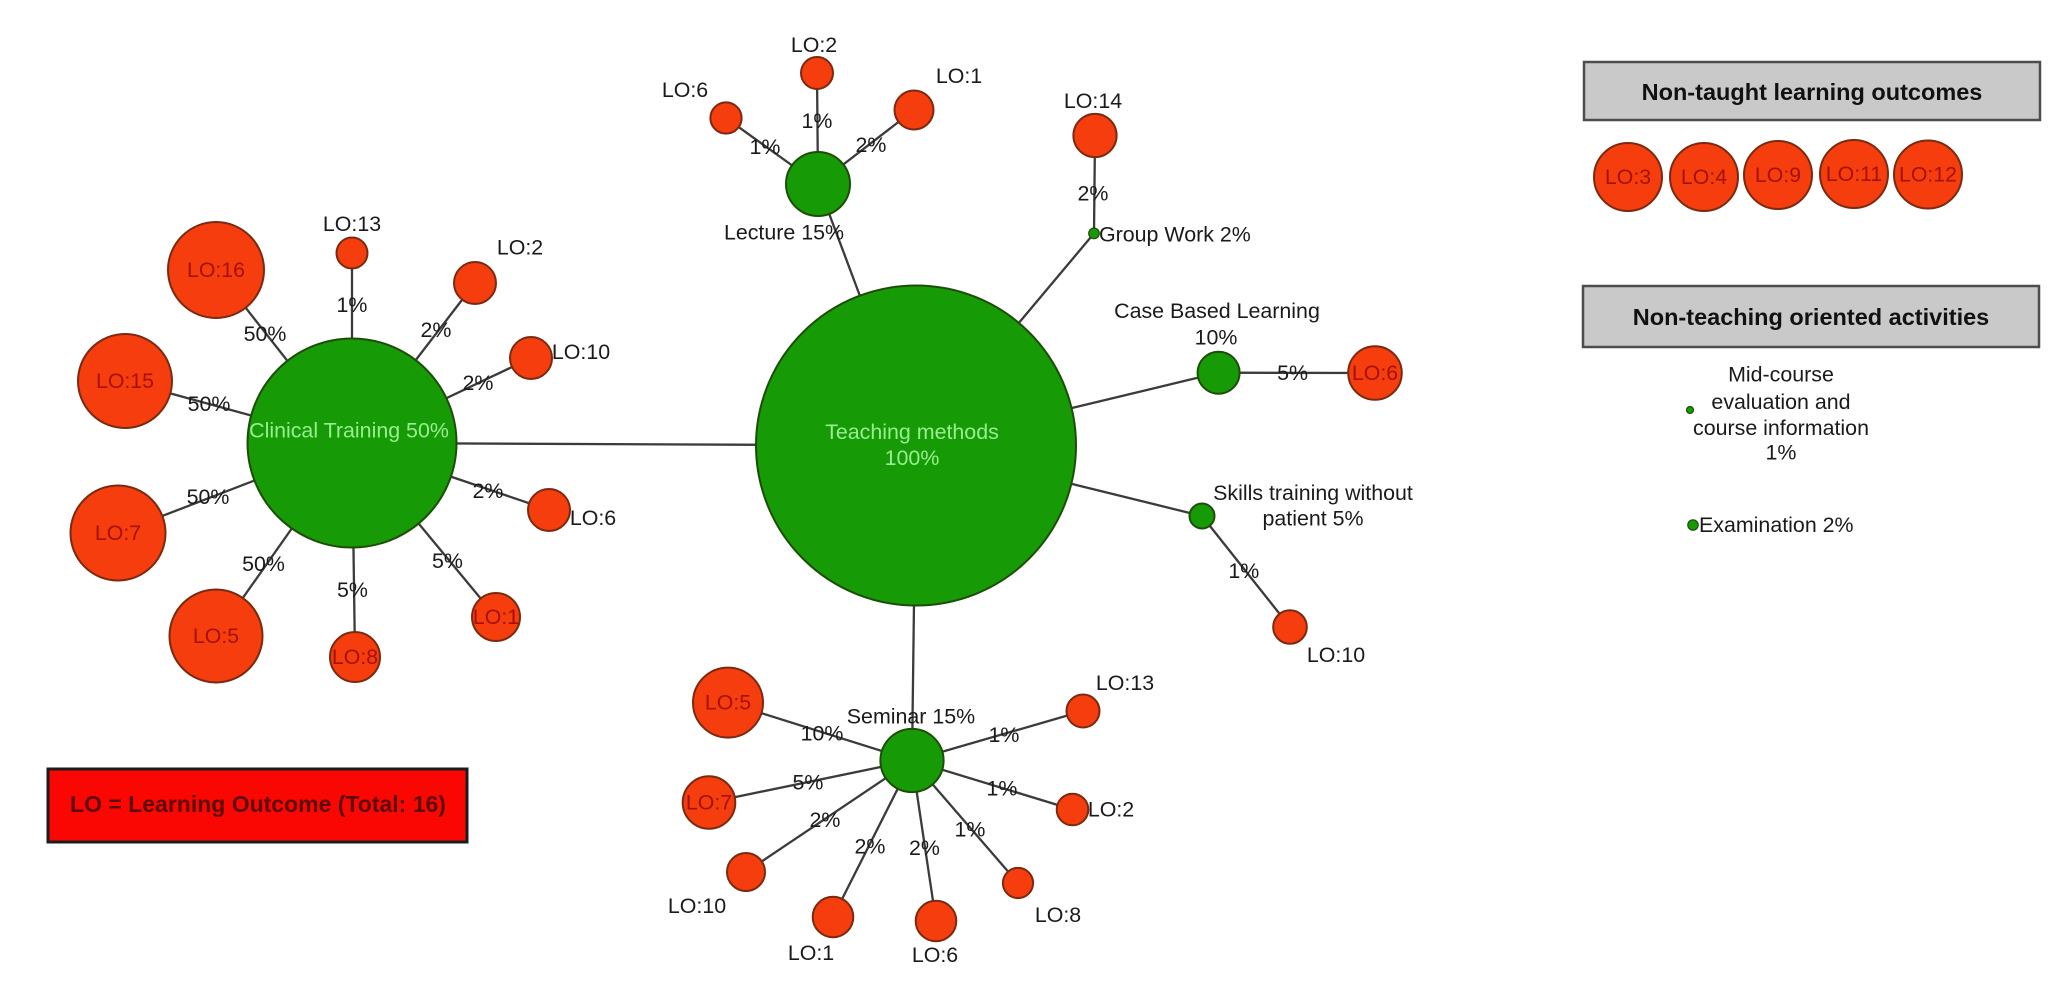 The height and width of the screenshot is (1001, 2059). Describe the element at coordinates (258, 804) in the screenshot. I see `svg-text:LO = Learning Outcome (Total:: LO = Learning Outcome (Total: 16)` at that location.